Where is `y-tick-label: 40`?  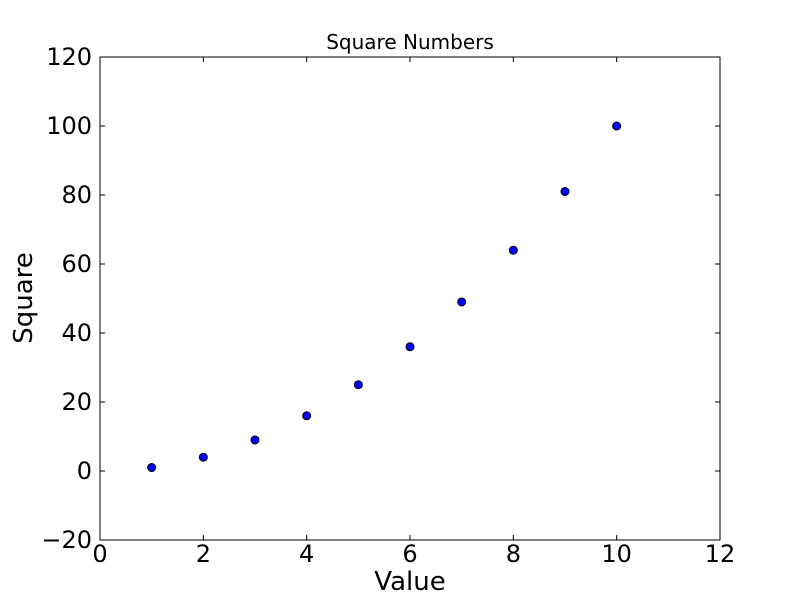
y-tick-label: 40 is located at coordinates (76, 333).